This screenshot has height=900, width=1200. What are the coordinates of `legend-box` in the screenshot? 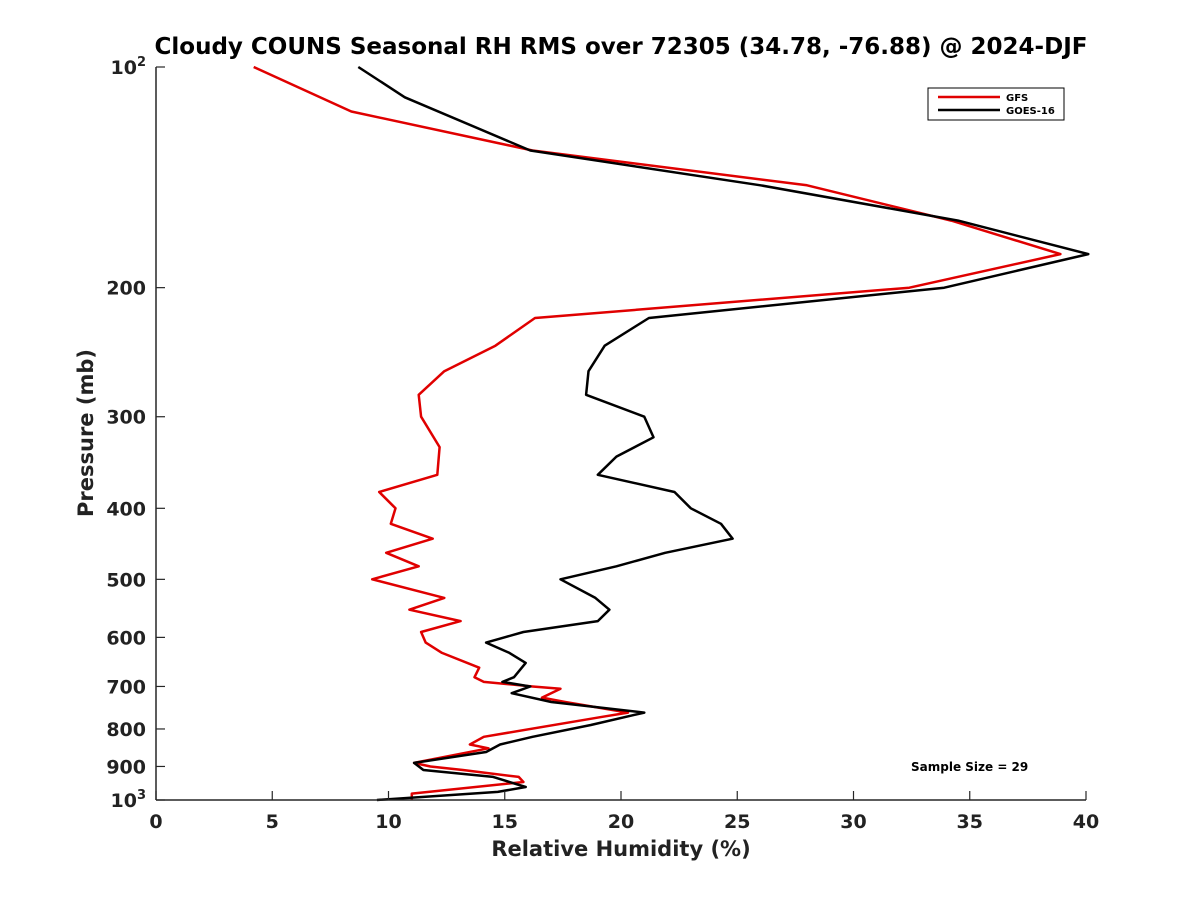 It's located at (996, 104).